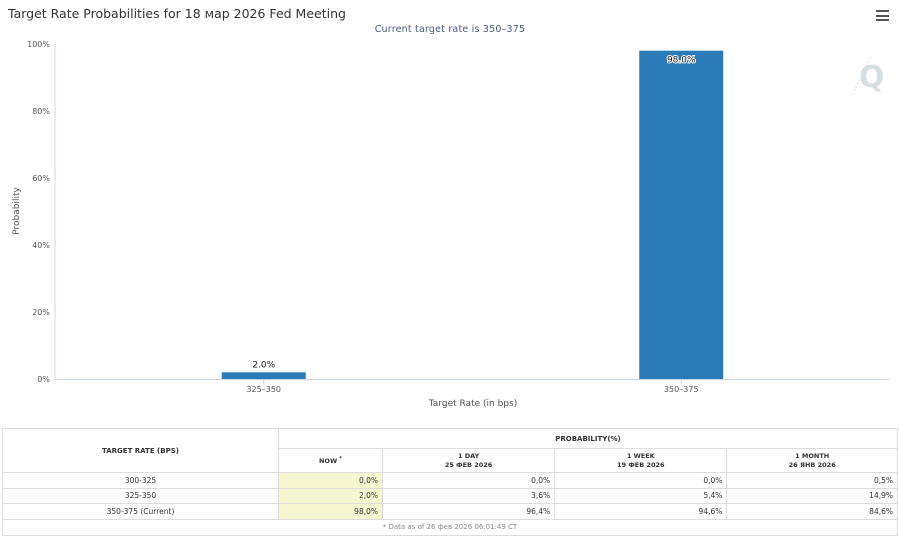 This screenshot has height=539, width=900. Describe the element at coordinates (41, 111) in the screenshot. I see `y-tick-label: 80%` at that location.